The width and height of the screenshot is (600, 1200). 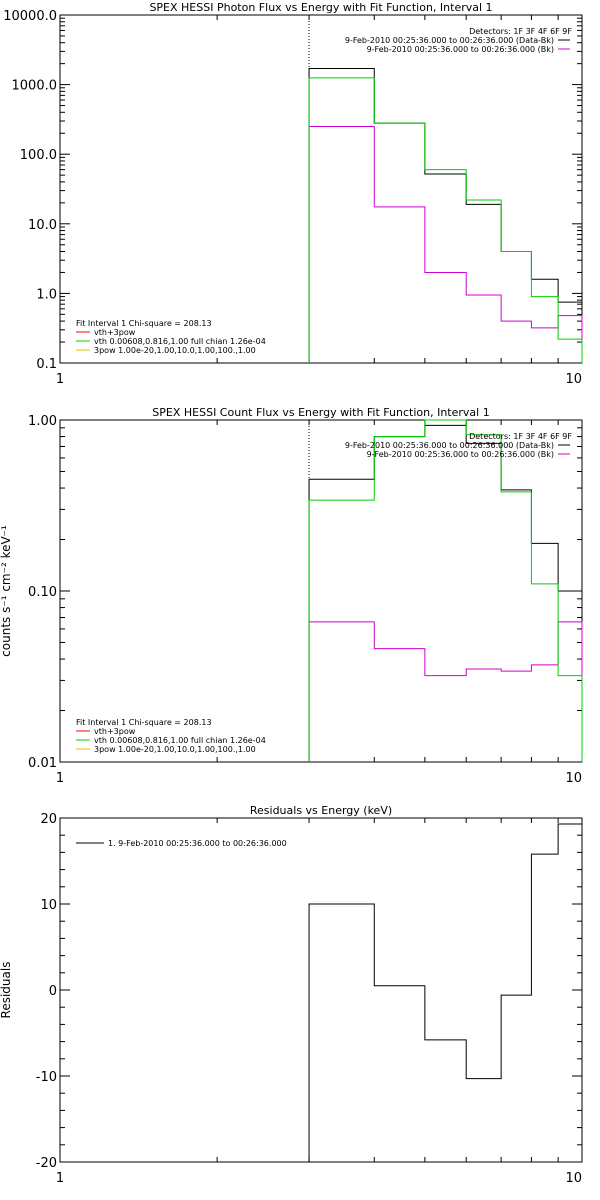 What do you see at coordinates (53, 991) in the screenshot?
I see `y-tick-label-3-2: 0` at bounding box center [53, 991].